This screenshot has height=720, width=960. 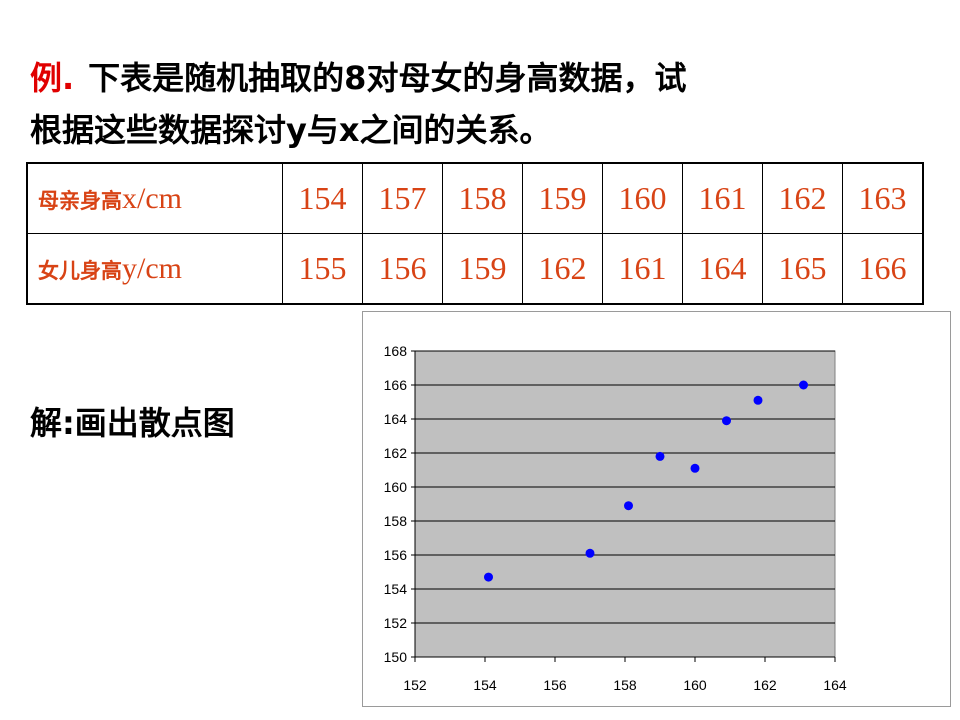 I want to click on example-label: 例., so click(x=52, y=78).